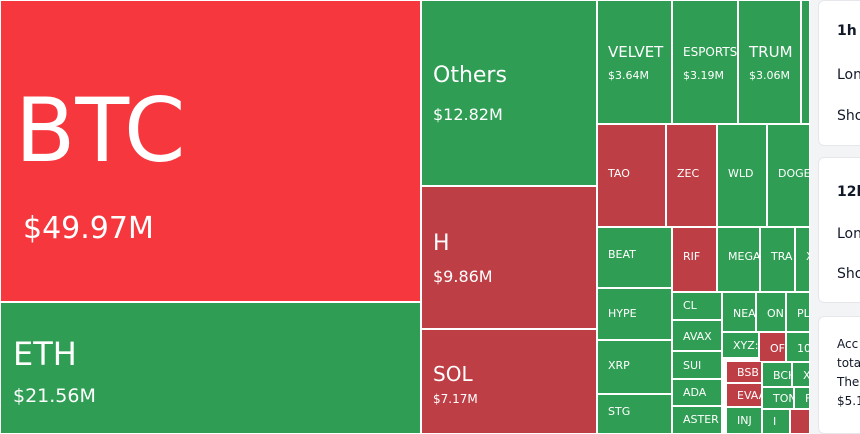 Image resolution: width=860 pixels, height=434 pixels. I want to click on tile-evaa: EVAA, so click(744, 395).